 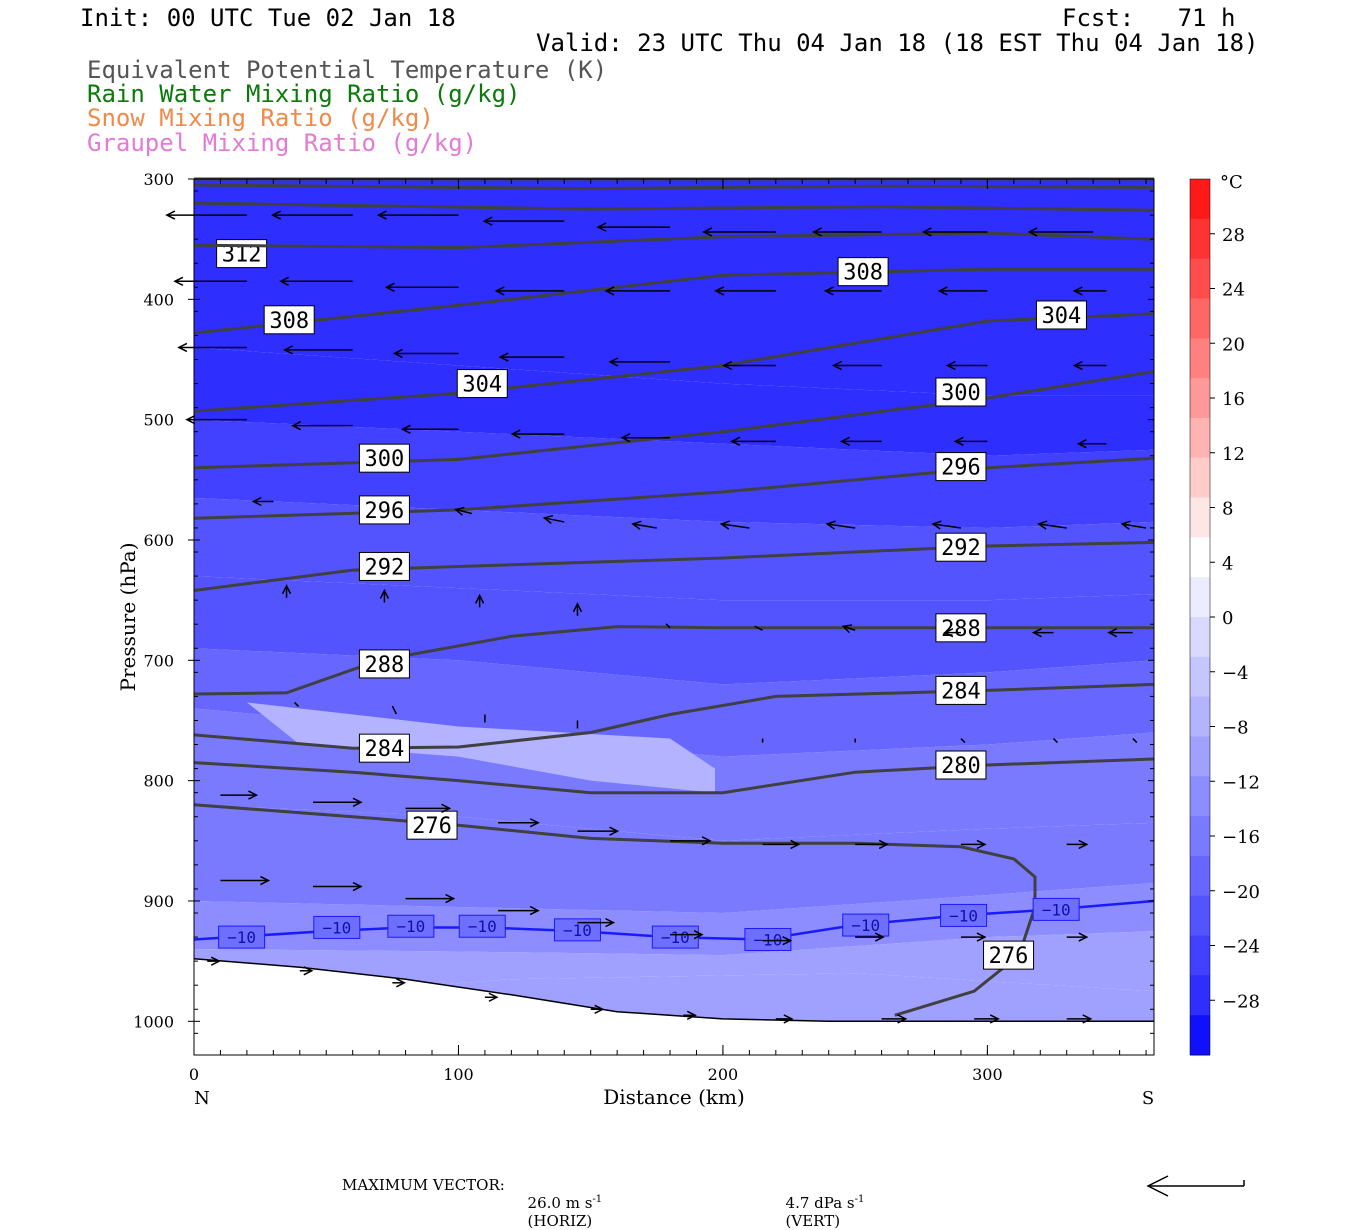 I want to click on surface-line, so click(x=673, y=990).